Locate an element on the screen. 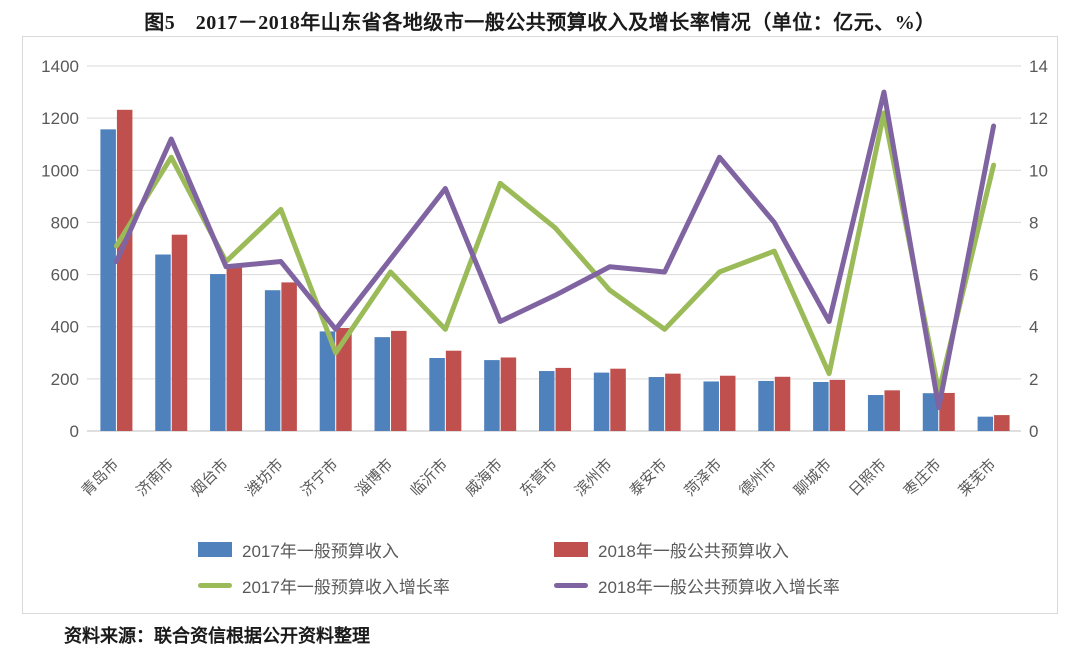 This screenshot has width=1080, height=650. x-axis-label: 聊城市 is located at coordinates (813, 478).